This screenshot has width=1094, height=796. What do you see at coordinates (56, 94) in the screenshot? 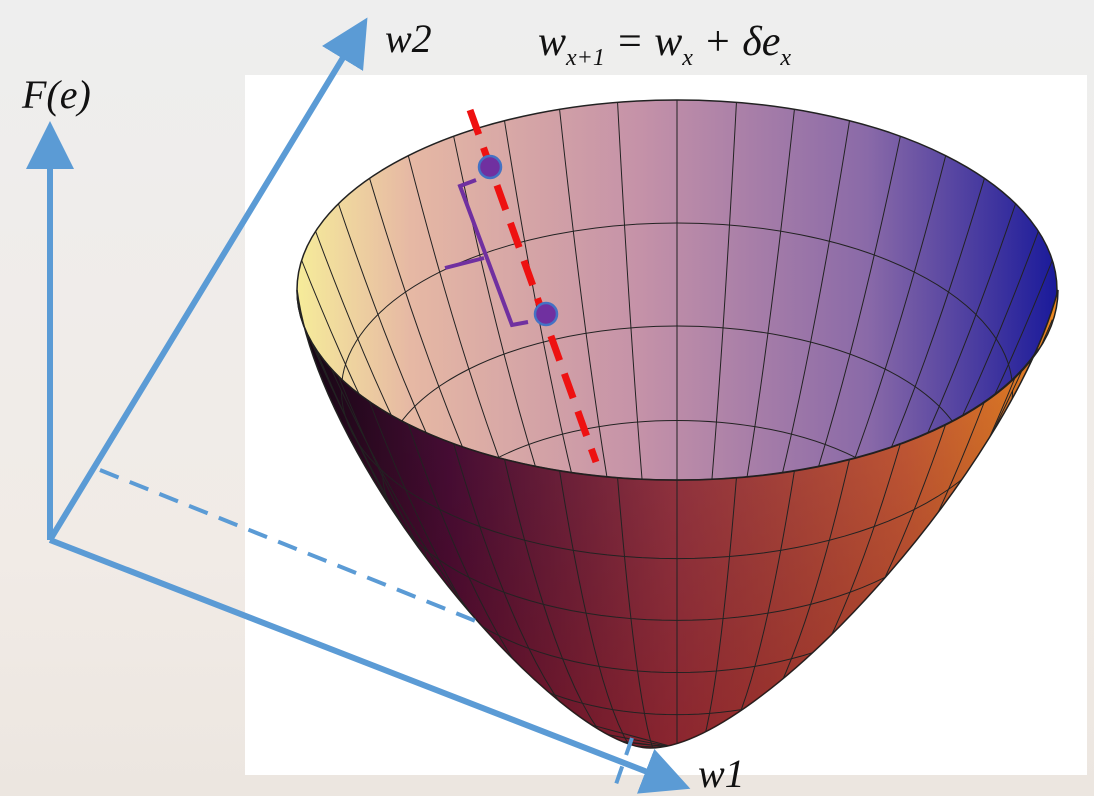
I see `f-axis-label: F(e)` at bounding box center [56, 94].